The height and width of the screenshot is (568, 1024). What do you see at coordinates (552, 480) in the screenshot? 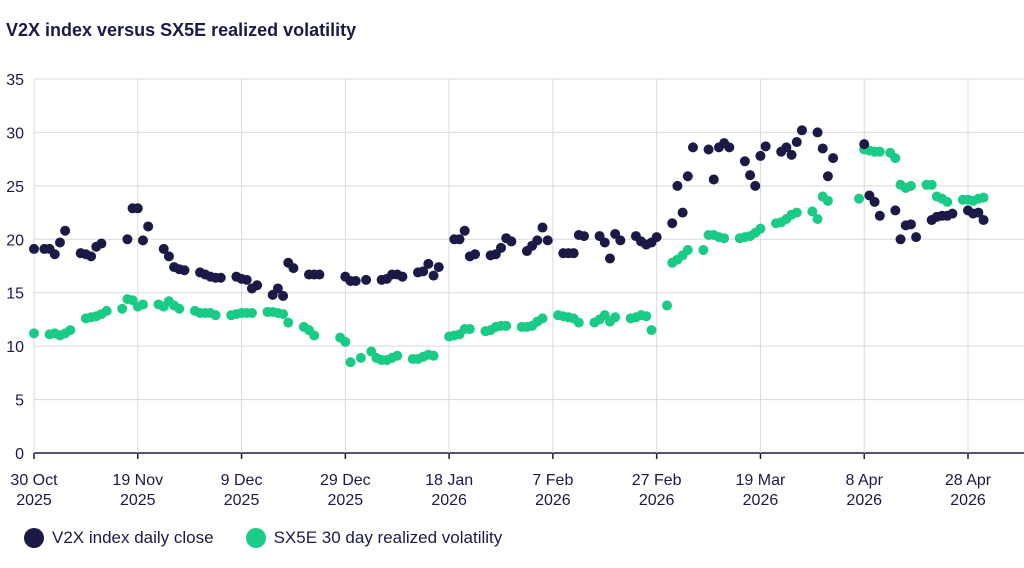
I see `x-tick-label: 7 Feb` at bounding box center [552, 480].